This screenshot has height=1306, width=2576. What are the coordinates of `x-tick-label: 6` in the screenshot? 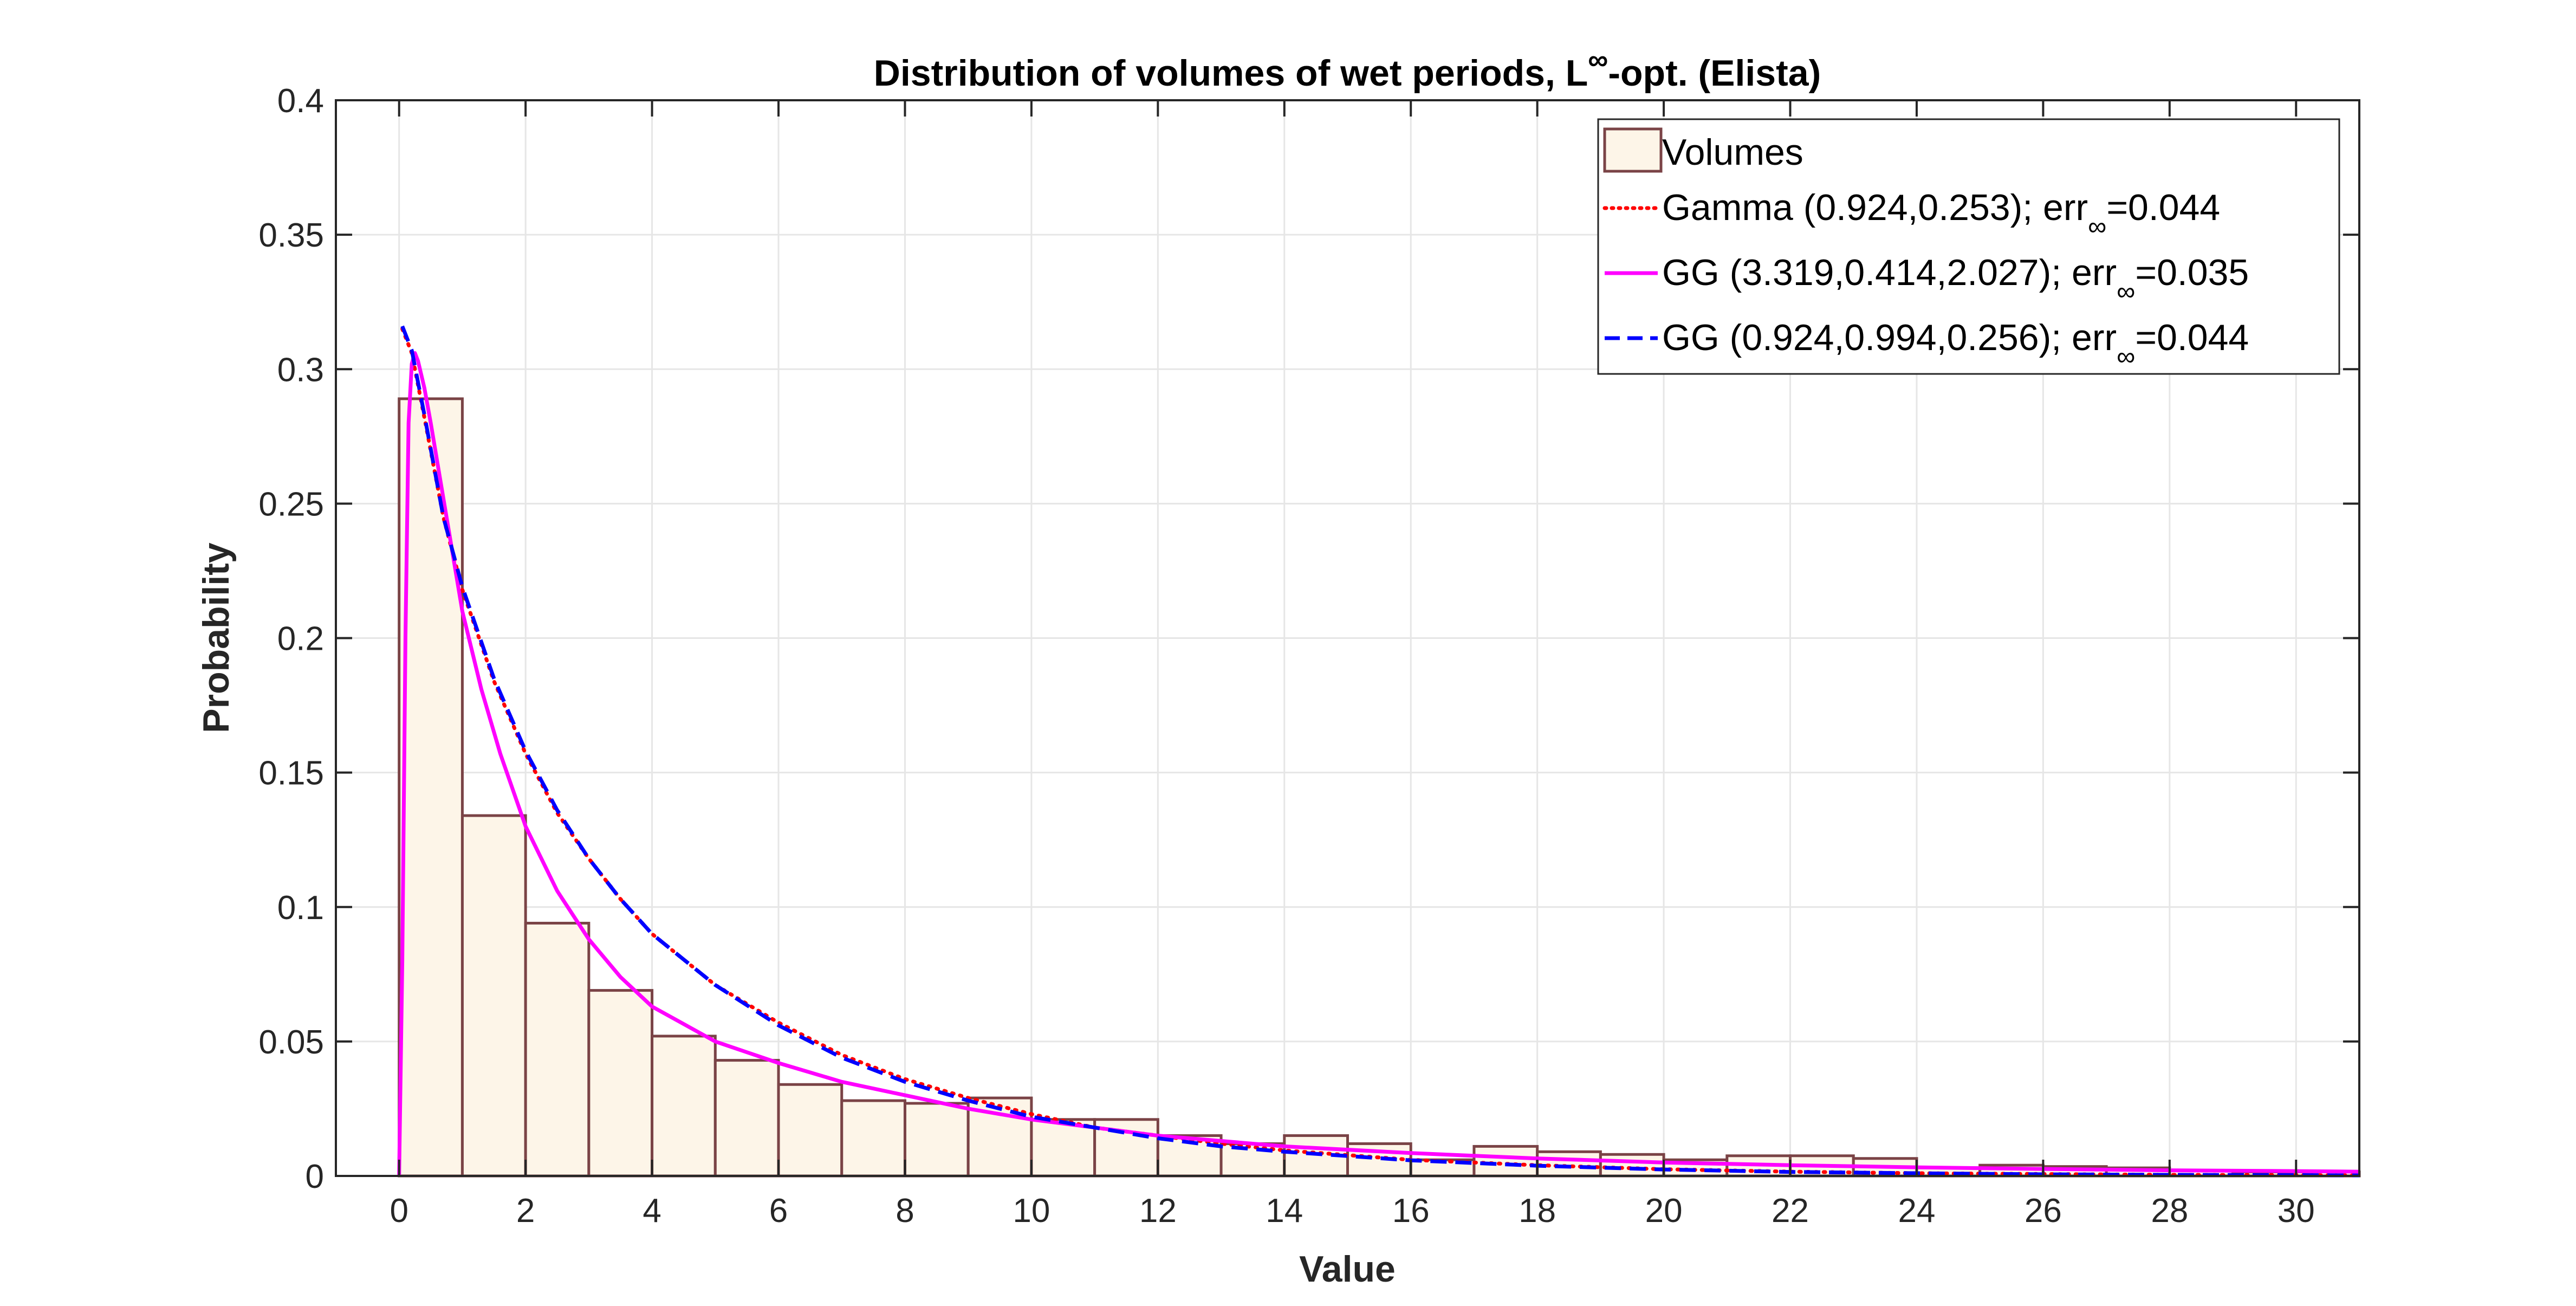 It's located at (779, 1211).